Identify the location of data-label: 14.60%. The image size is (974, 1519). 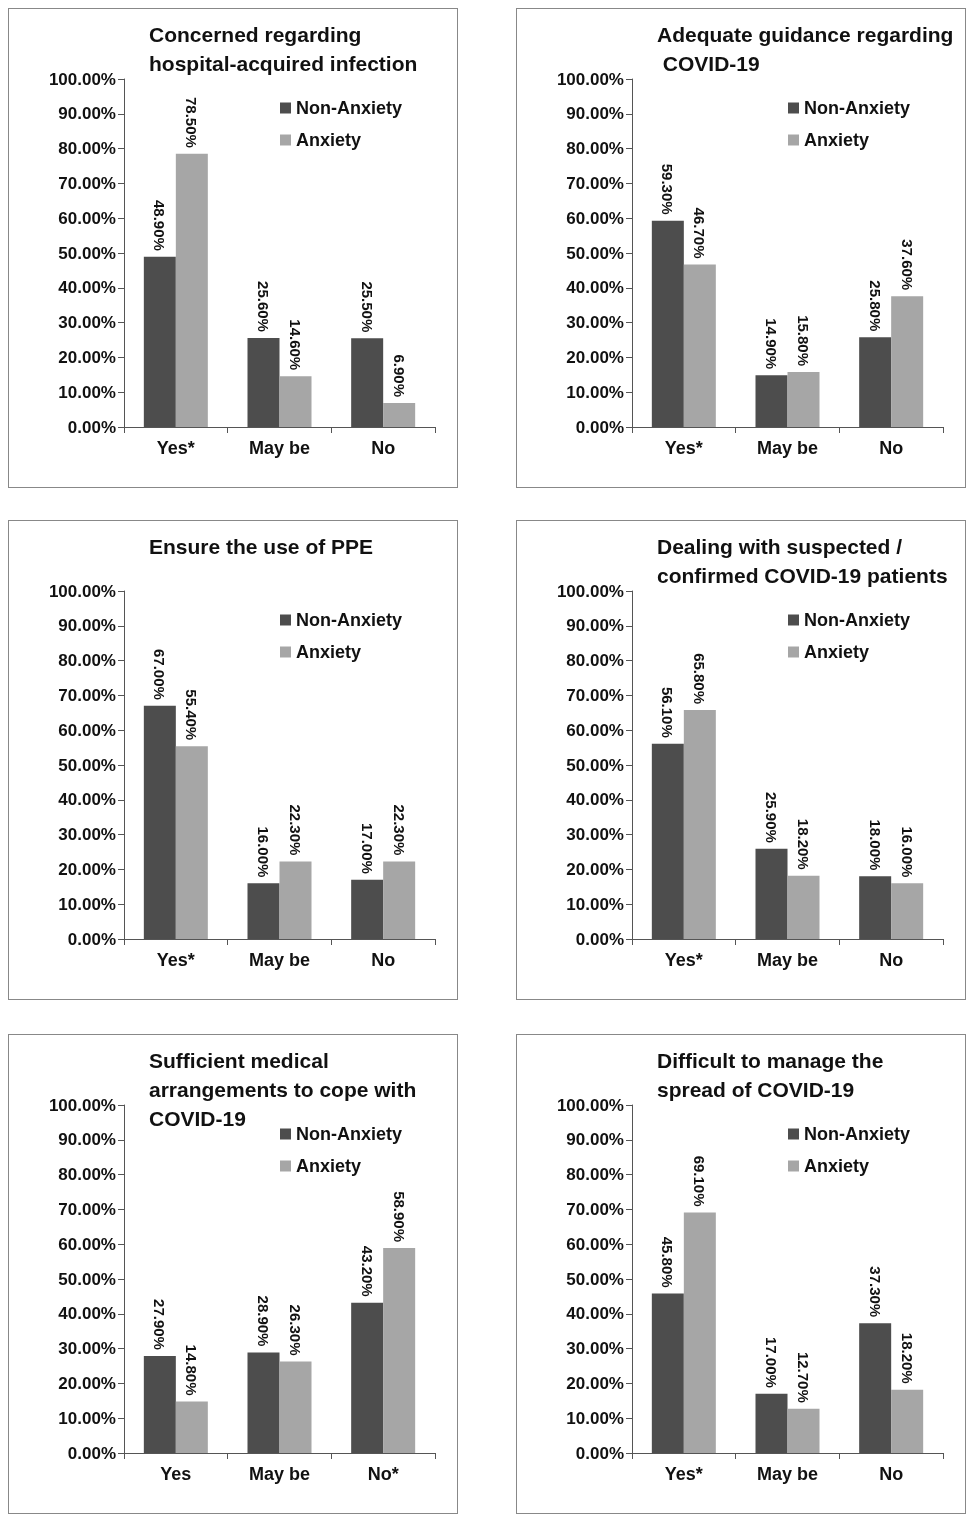
(295, 345).